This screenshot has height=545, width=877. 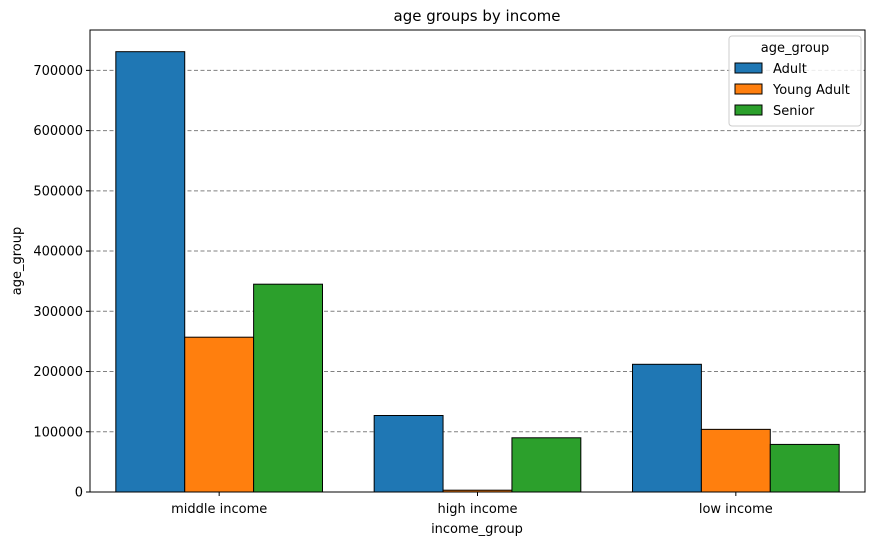 I want to click on x-axis-title: income_group, so click(x=477, y=529).